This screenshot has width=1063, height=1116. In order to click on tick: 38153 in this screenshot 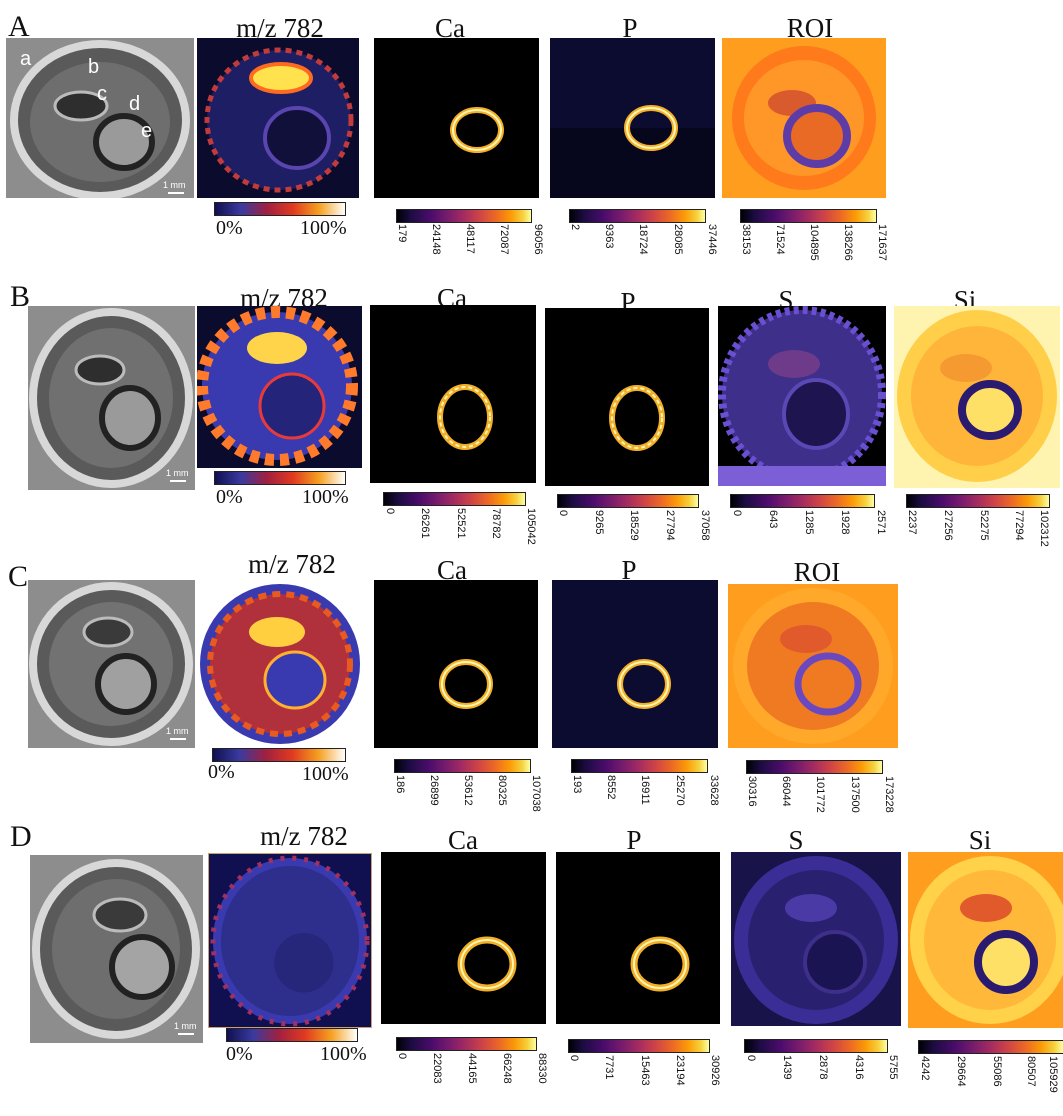, I will do `click(746, 239)`.